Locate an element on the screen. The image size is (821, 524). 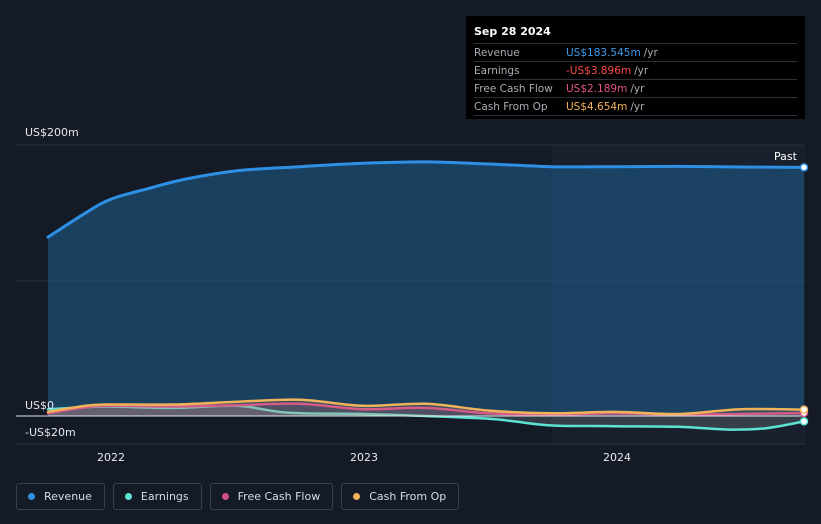
legend-label: Revenue is located at coordinates (68, 496).